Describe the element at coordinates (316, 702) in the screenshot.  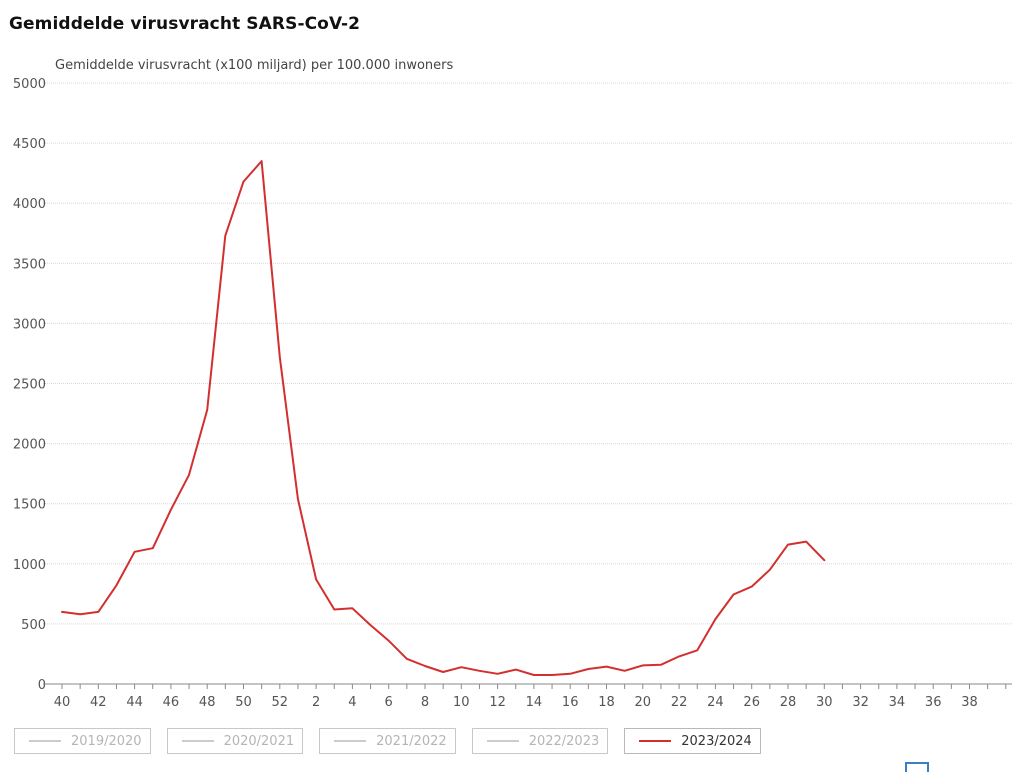
I see `x-tick-label: 2` at that location.